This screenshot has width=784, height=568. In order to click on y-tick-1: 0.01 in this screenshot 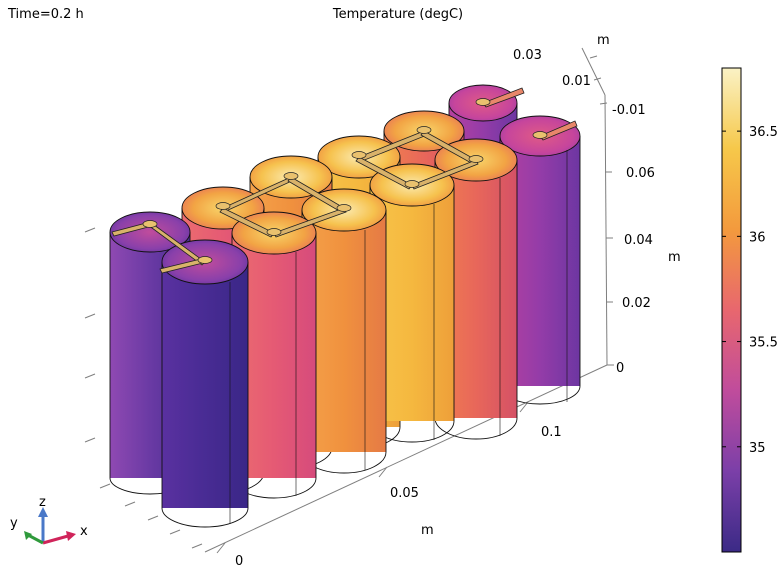, I will do `click(576, 81)`.